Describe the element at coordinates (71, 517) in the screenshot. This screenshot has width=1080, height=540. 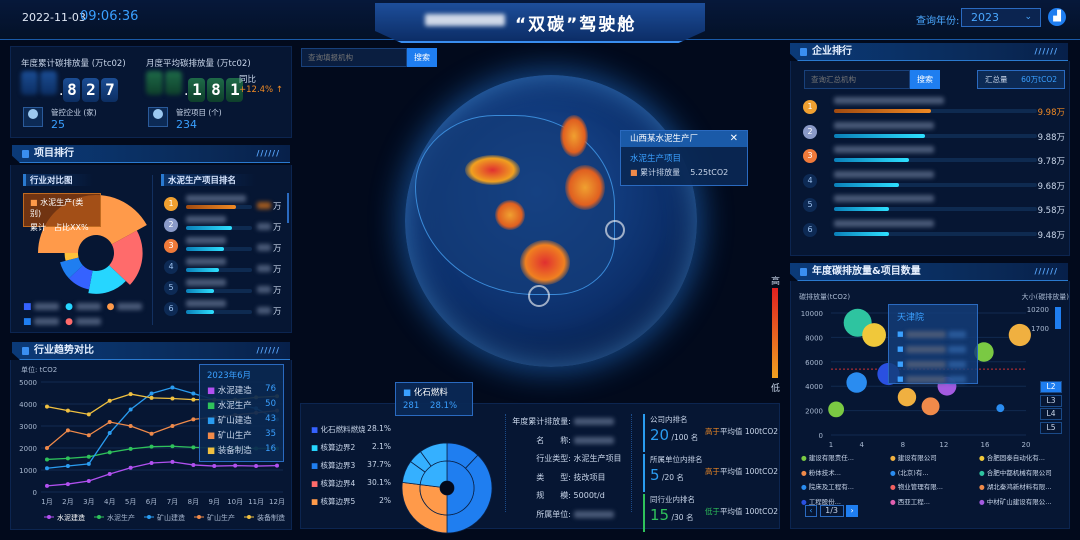
I see `legend-label: 水泥建造` at that location.